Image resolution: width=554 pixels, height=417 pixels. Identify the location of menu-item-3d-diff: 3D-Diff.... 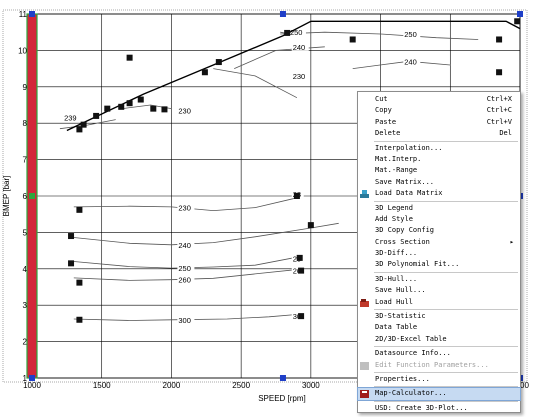
(439, 253).